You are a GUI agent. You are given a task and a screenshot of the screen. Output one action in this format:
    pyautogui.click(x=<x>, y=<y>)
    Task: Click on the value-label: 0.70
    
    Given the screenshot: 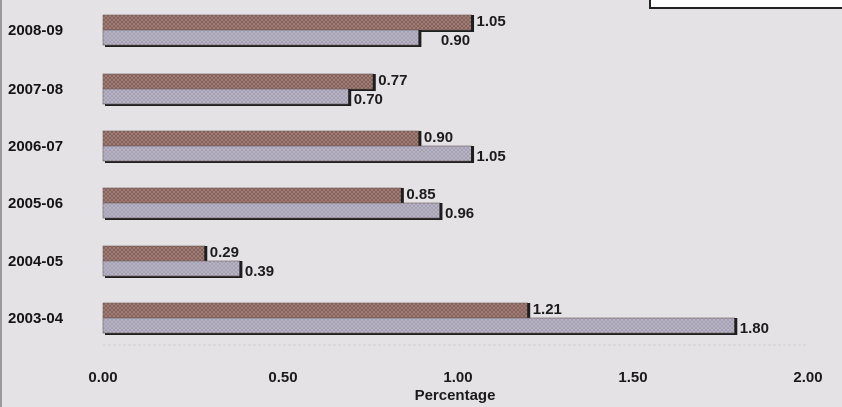 What is the action you would take?
    pyautogui.click(x=368, y=99)
    